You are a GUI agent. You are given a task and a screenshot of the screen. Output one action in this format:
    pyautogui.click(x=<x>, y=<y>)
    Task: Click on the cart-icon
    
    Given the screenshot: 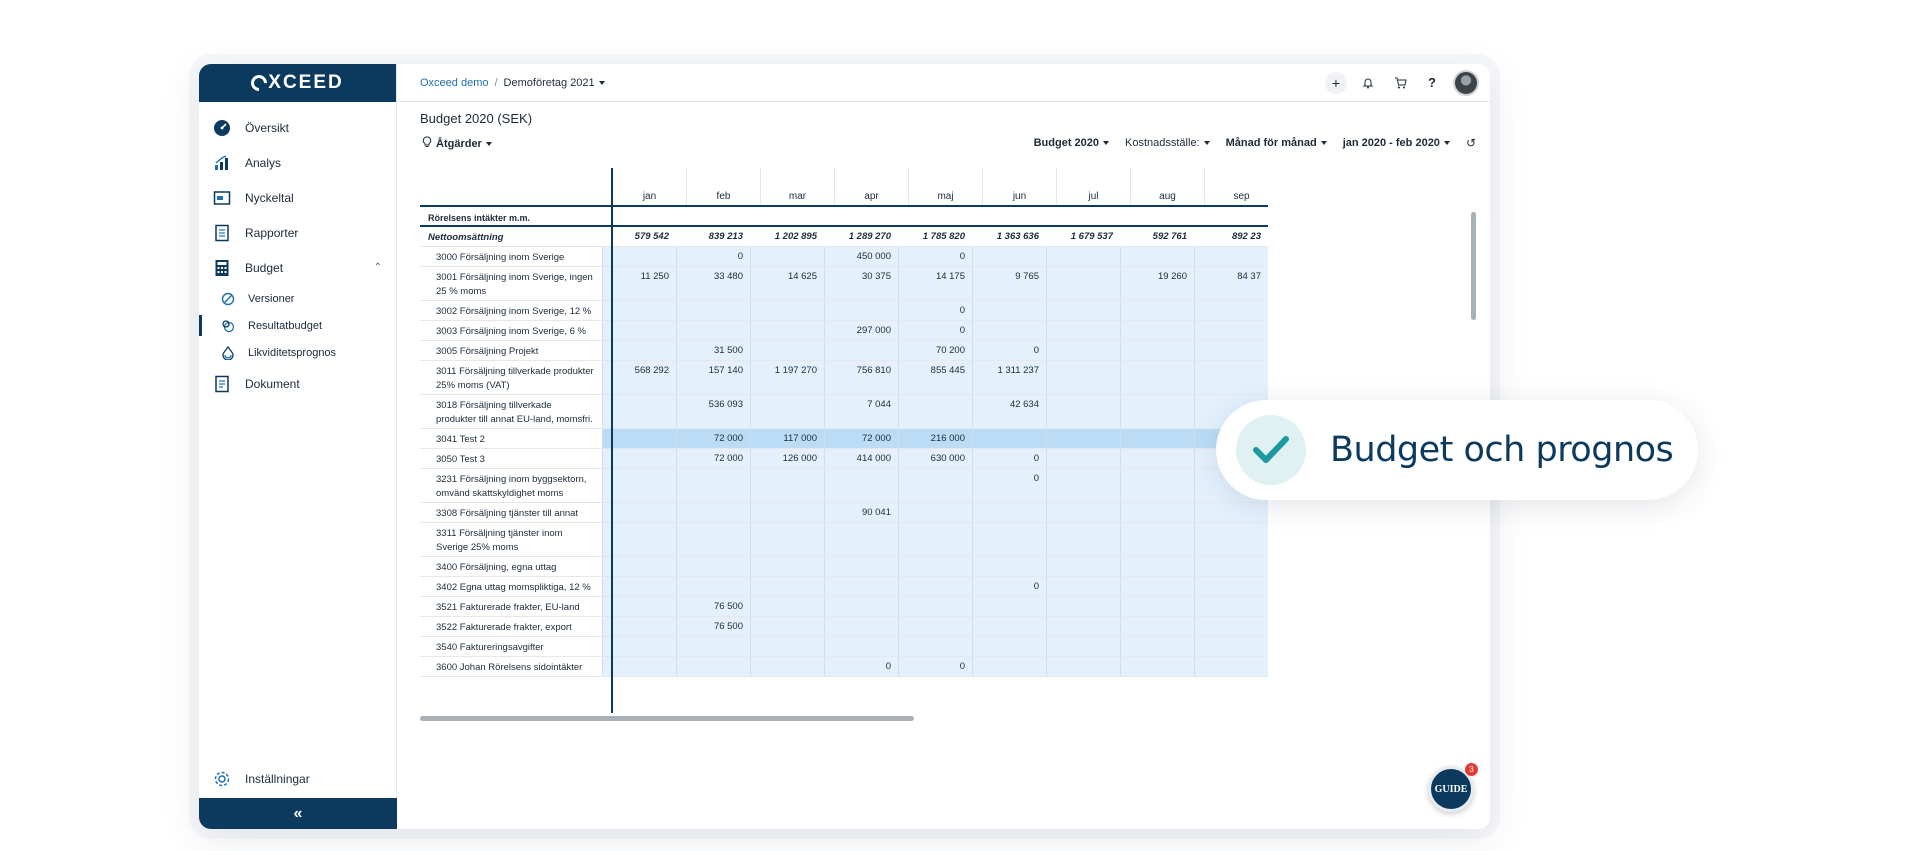 What is the action you would take?
    pyautogui.click(x=1400, y=83)
    